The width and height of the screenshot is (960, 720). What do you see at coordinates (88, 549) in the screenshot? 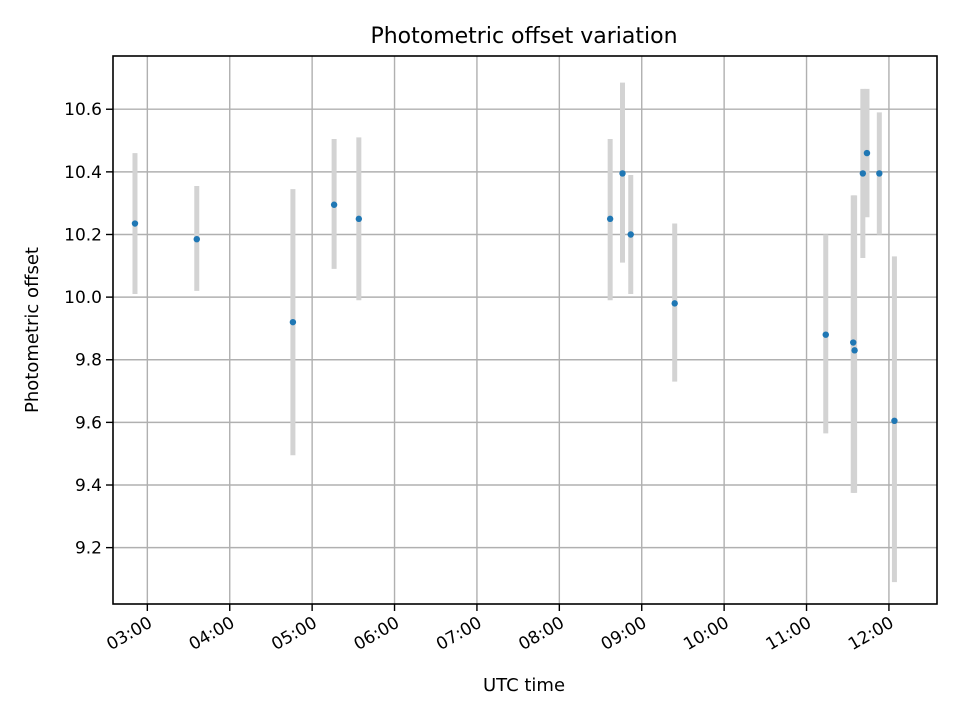
I see `y-tick-label: 9.2` at bounding box center [88, 549].